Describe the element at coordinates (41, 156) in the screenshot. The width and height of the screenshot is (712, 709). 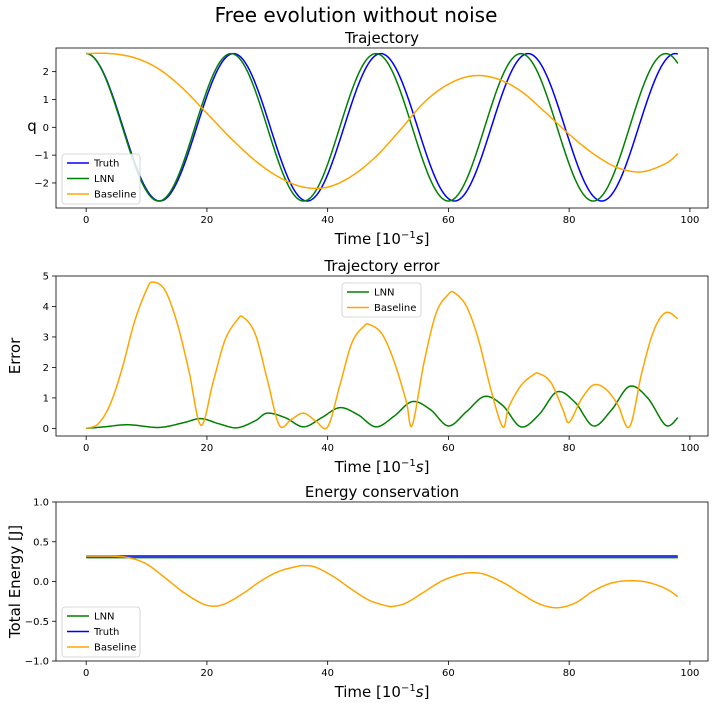
I see `y-tick-label: −1` at that location.